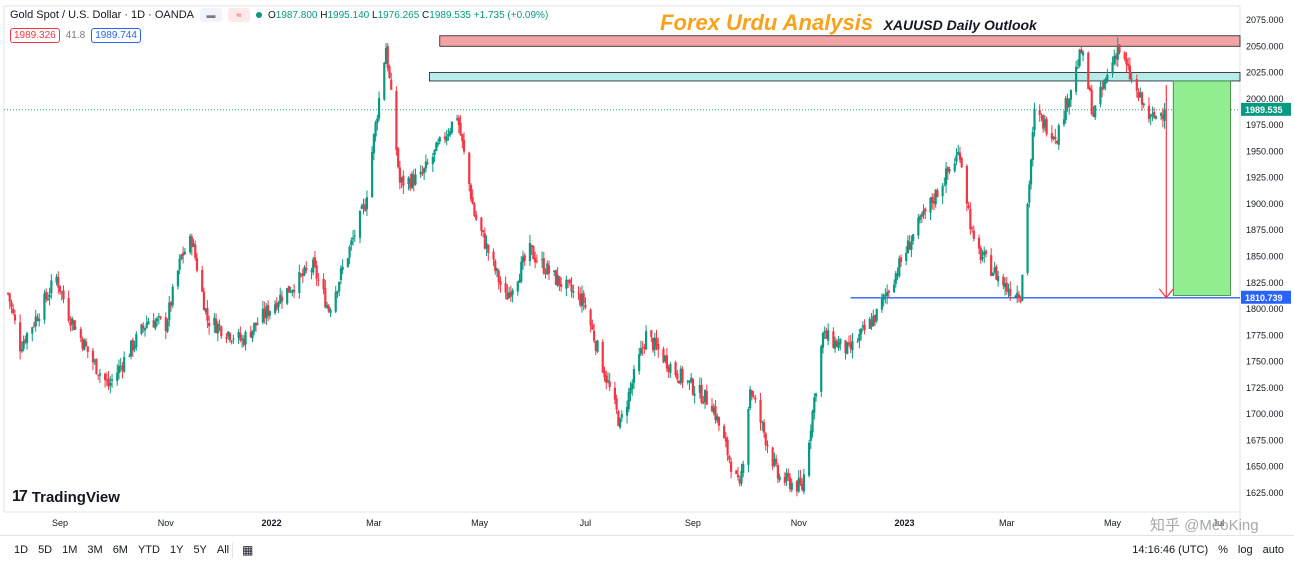 The image size is (1294, 567). Describe the element at coordinates (176, 550) in the screenshot. I see `range-1y-button: 1Y` at that location.